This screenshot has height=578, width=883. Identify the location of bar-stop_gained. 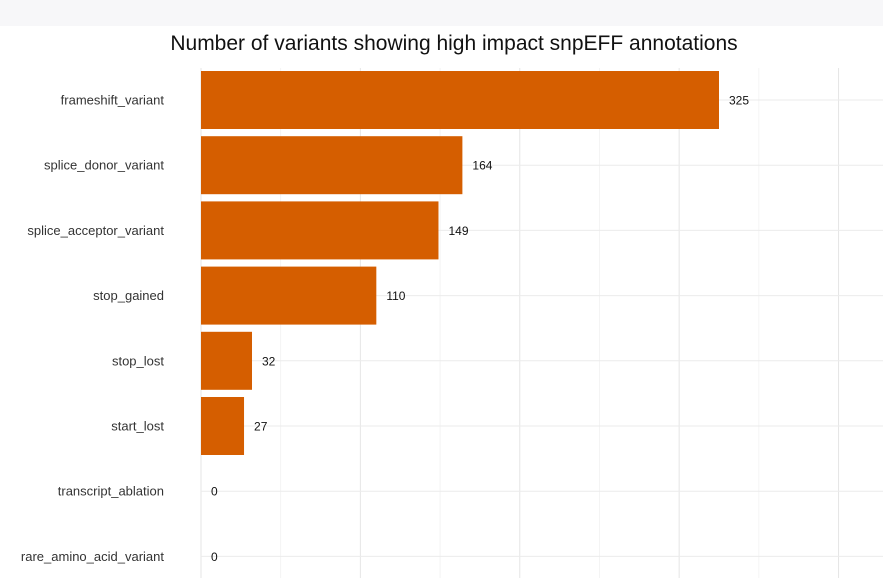
(289, 295).